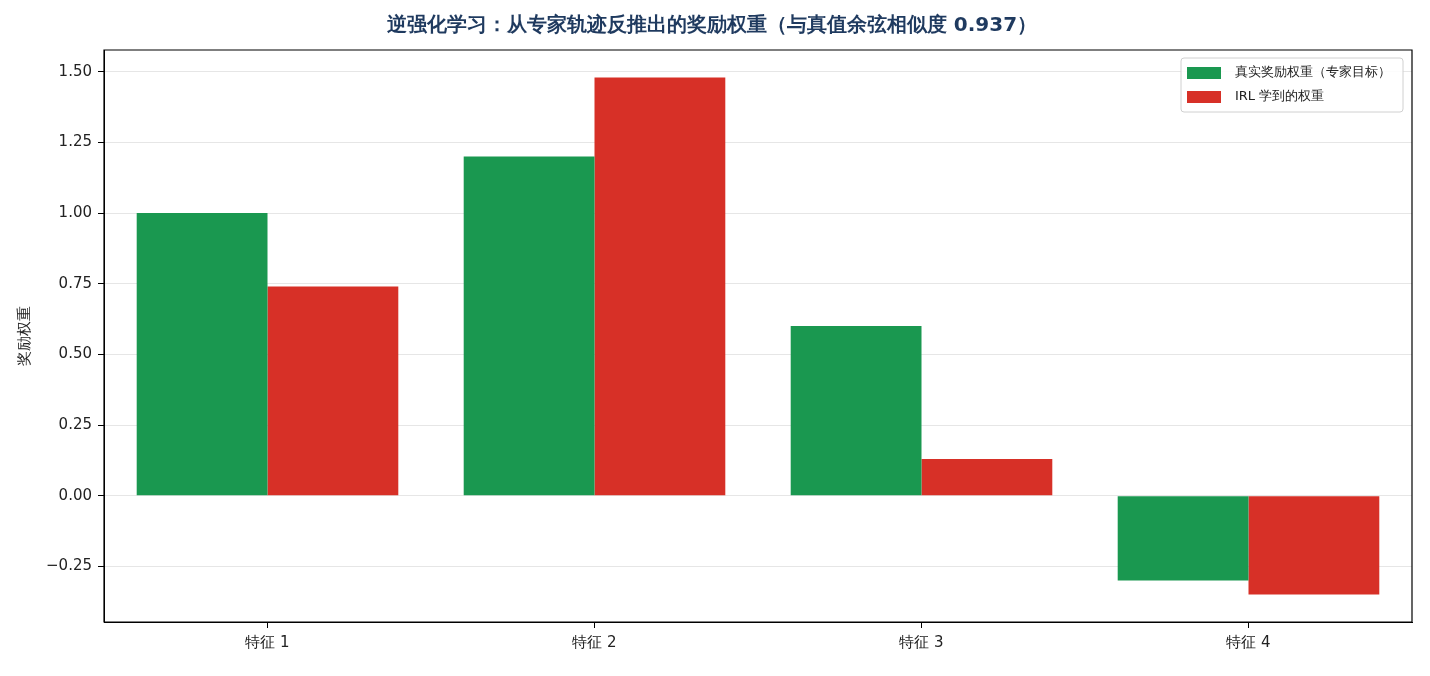 This screenshot has width=1430, height=676. Describe the element at coordinates (75, 353) in the screenshot. I see `y-tick-label: 0.50` at that location.